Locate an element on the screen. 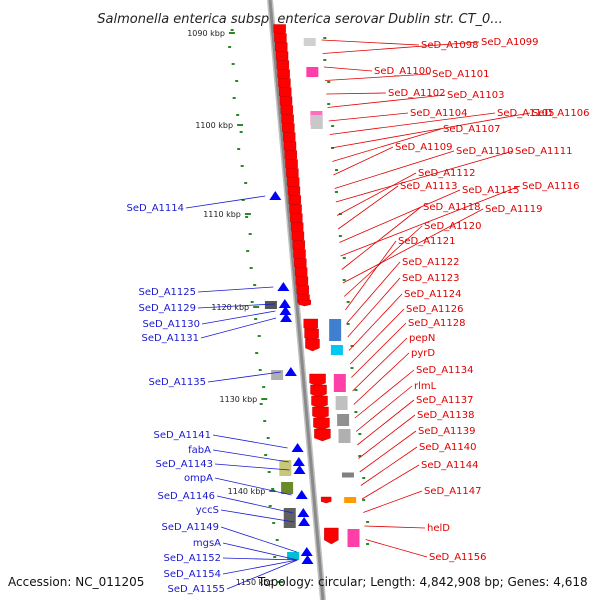 The image size is (600, 600). forward-gene-label: SeD_A1122 is located at coordinates (431, 262).